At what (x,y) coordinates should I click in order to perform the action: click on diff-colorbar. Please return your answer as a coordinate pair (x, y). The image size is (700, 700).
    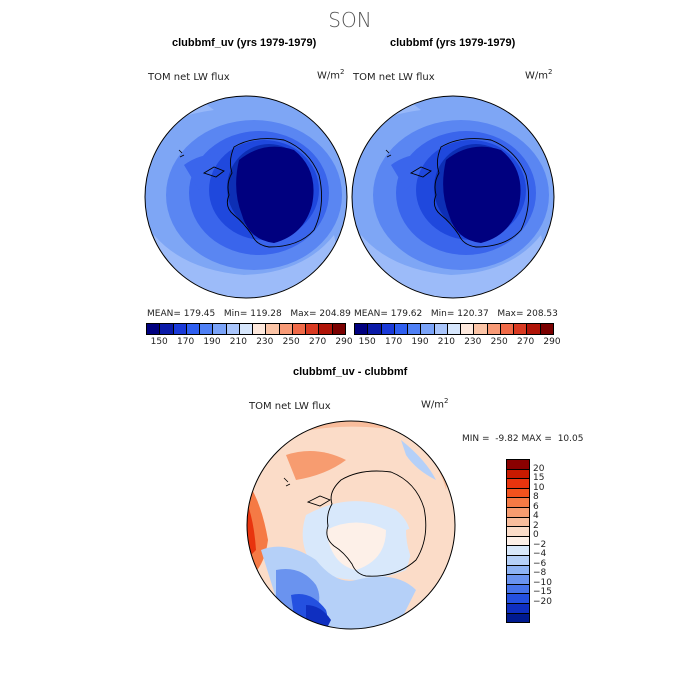
    Looking at the image, I should click on (518, 541).